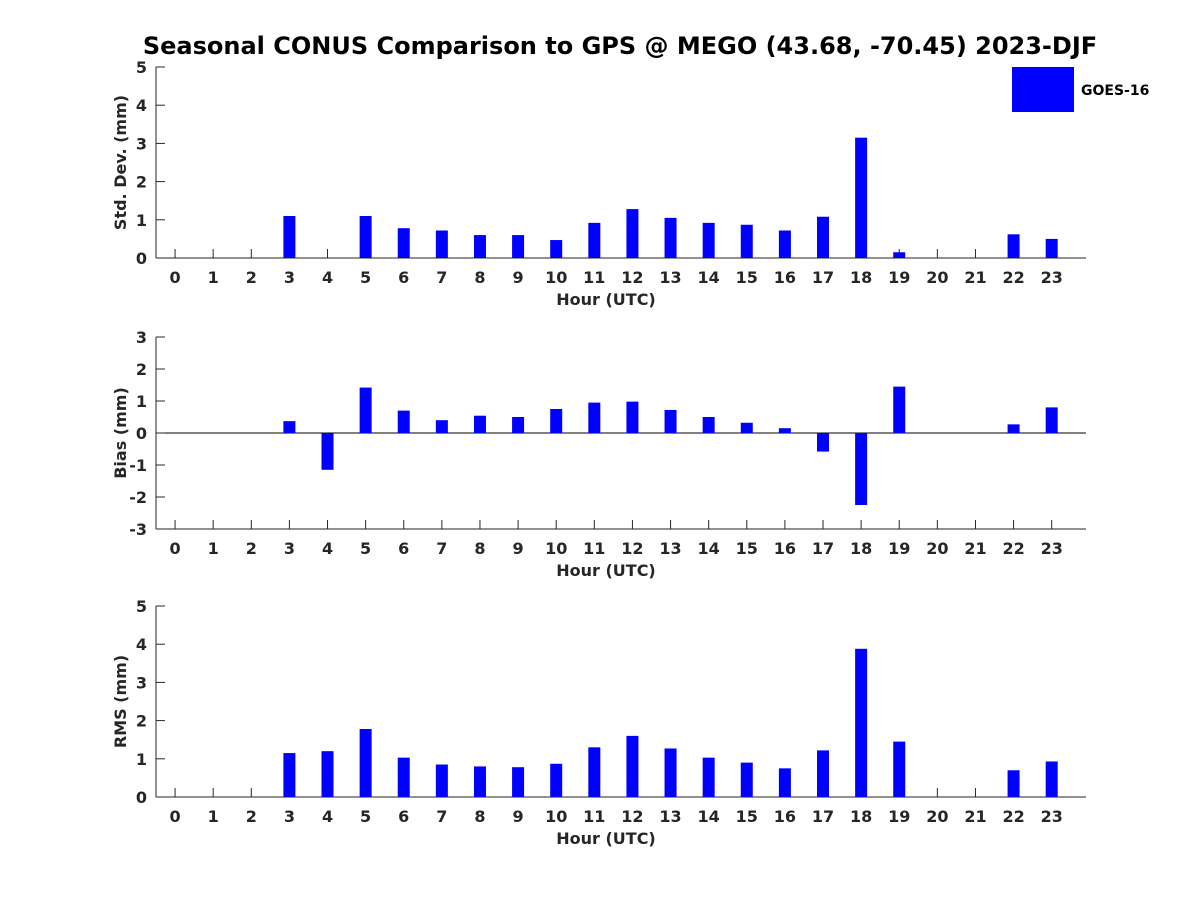 This screenshot has width=1200, height=900. What do you see at coordinates (479, 277) in the screenshot?
I see `x-tick-label: 8` at bounding box center [479, 277].